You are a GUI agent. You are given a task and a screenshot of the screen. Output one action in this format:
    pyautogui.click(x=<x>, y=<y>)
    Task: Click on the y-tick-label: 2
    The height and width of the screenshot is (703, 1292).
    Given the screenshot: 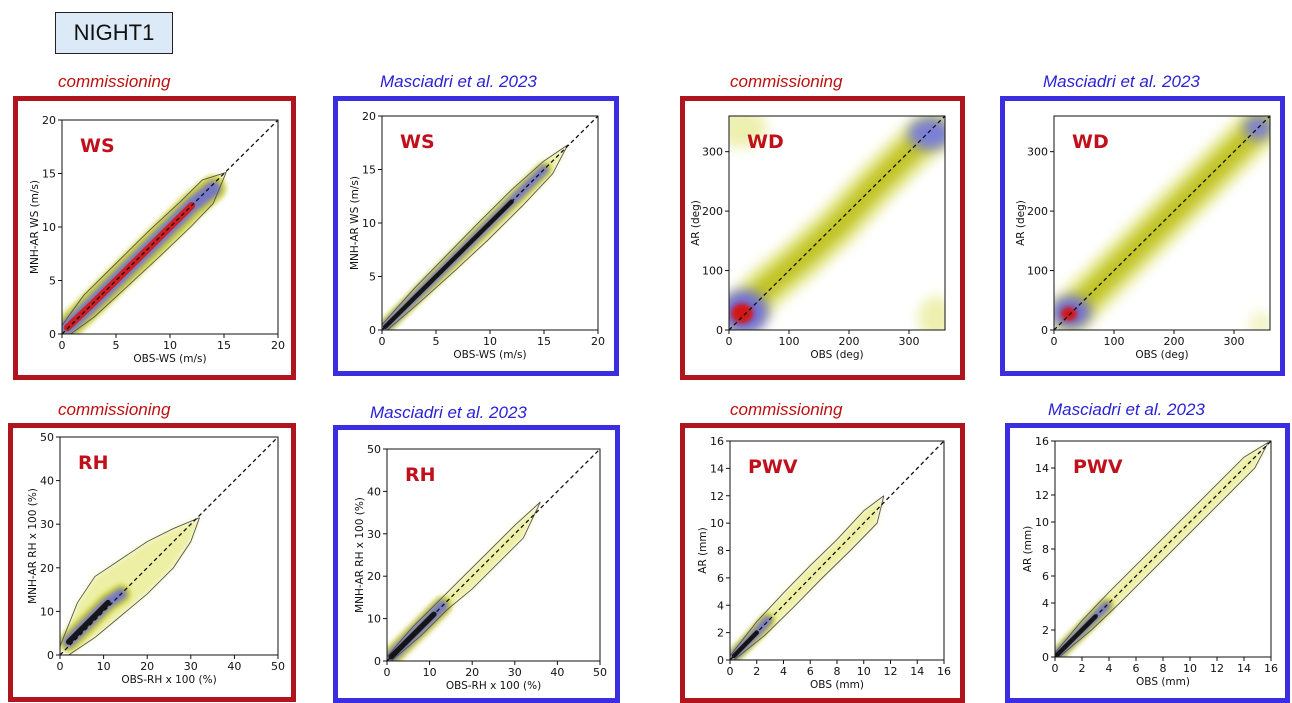 What is the action you would take?
    pyautogui.click(x=720, y=633)
    